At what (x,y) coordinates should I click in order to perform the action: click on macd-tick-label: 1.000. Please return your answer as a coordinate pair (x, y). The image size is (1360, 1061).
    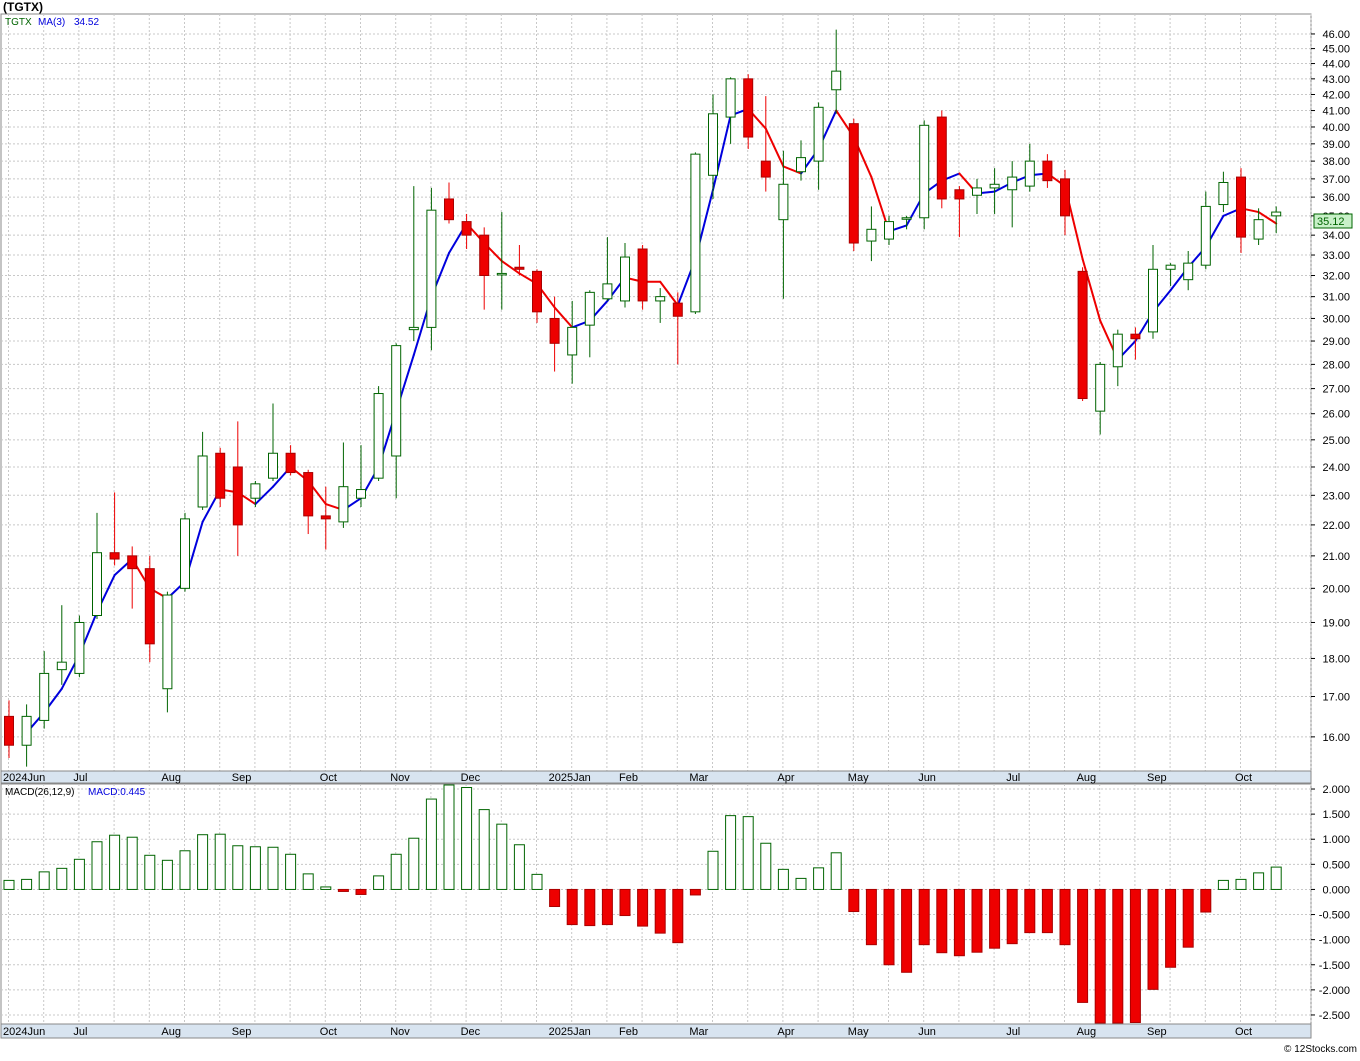
    Looking at the image, I should click on (1336, 840).